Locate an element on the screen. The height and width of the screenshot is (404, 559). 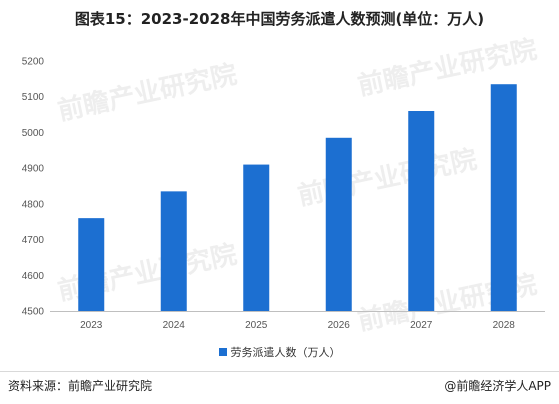
x-tick-label: 2025 is located at coordinates (256, 325).